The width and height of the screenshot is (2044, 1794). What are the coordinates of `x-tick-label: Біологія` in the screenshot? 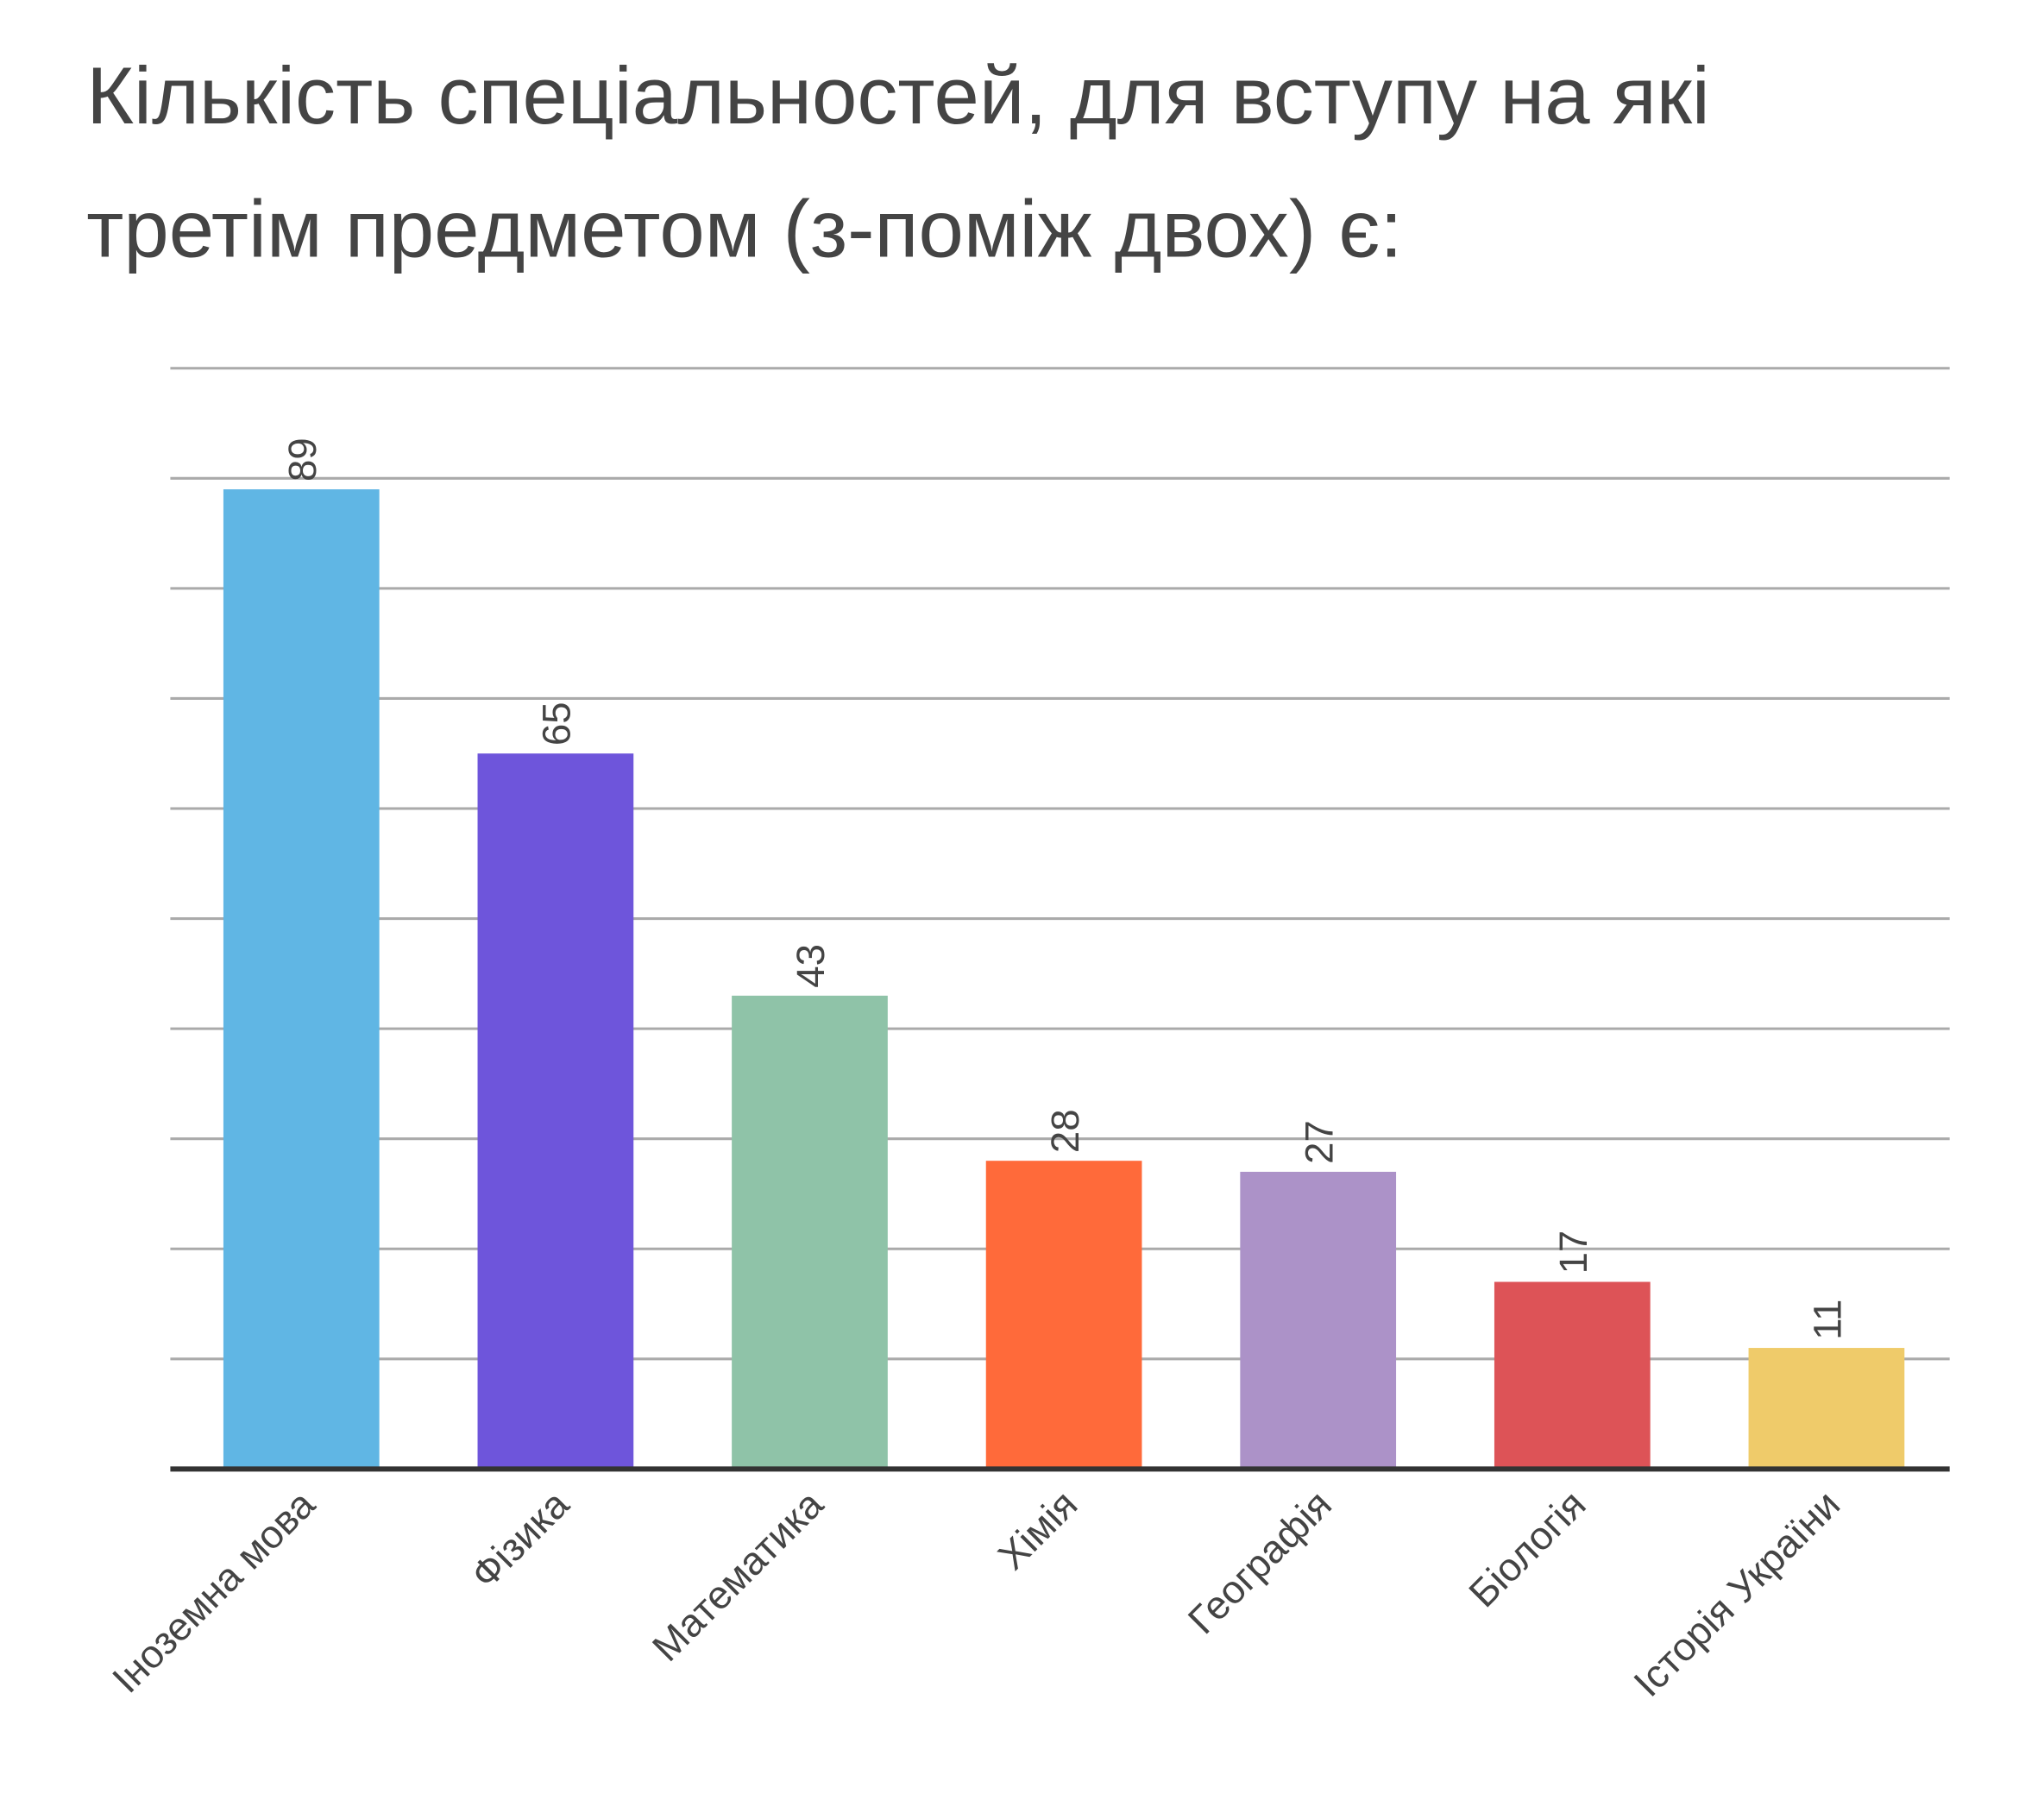 It's located at (1527, 1548).